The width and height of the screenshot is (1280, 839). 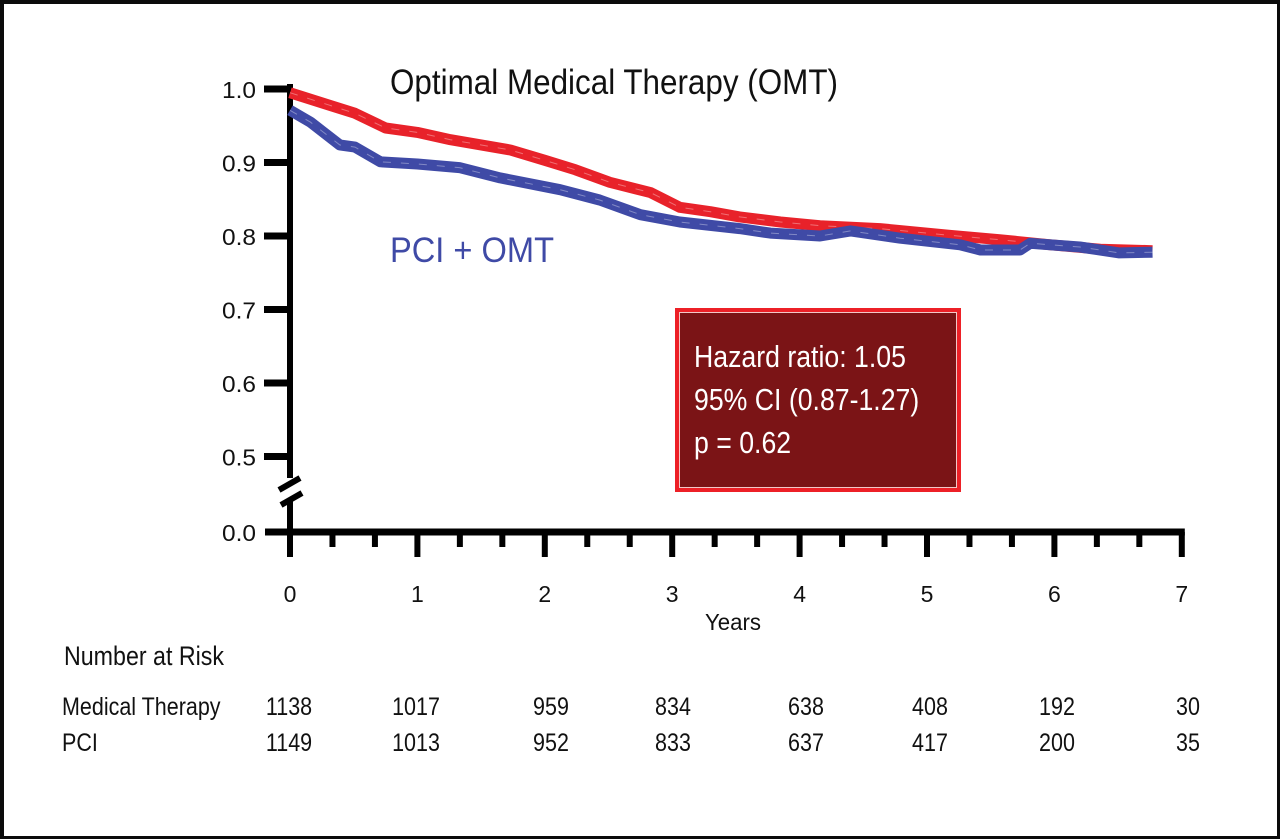 I want to click on y-tick-label: 1.0, so click(x=239, y=90).